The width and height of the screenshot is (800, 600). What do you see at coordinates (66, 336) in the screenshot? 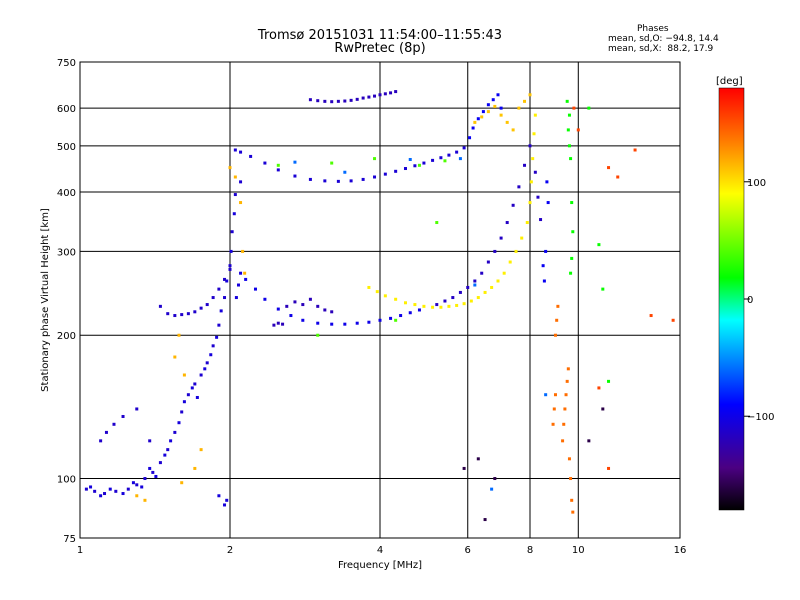
I see `y-tick-label: 200` at bounding box center [66, 336].